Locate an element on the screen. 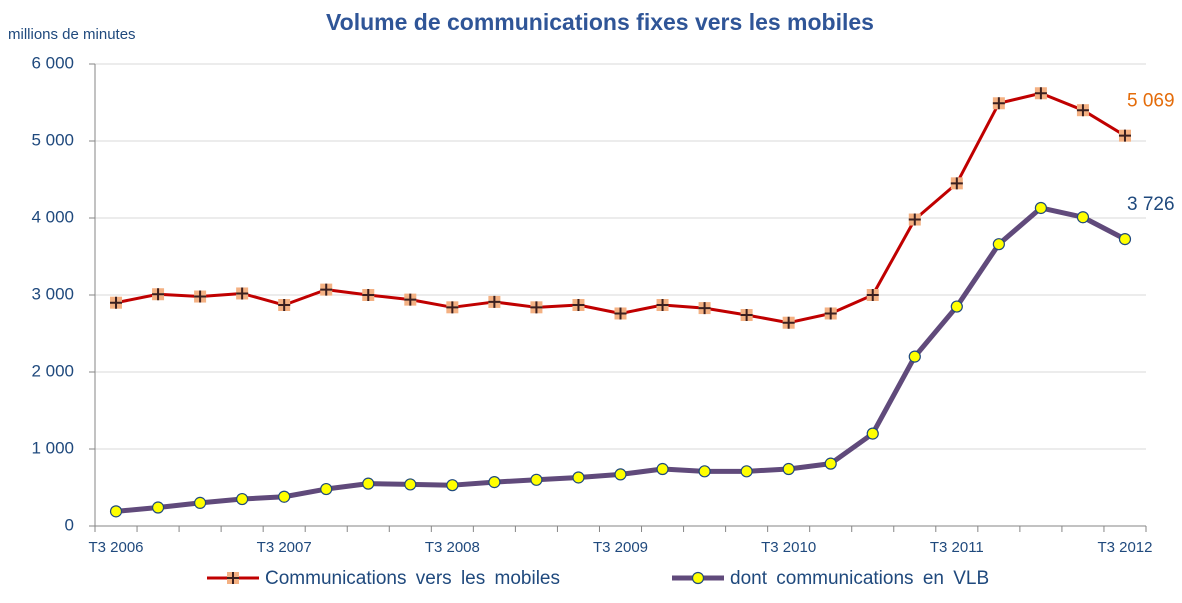  x-tick-label: T3 2011 is located at coordinates (957, 547).